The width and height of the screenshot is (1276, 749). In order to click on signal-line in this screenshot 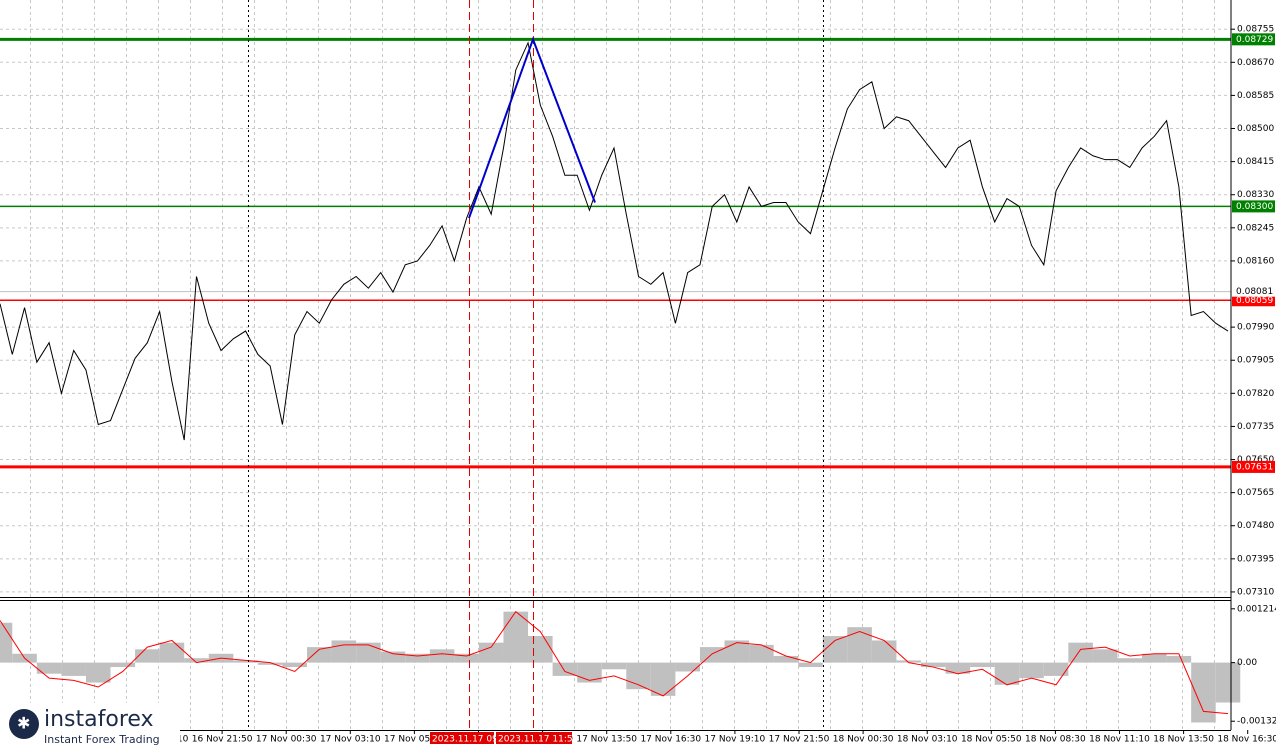, I will do `click(614, 662)`.